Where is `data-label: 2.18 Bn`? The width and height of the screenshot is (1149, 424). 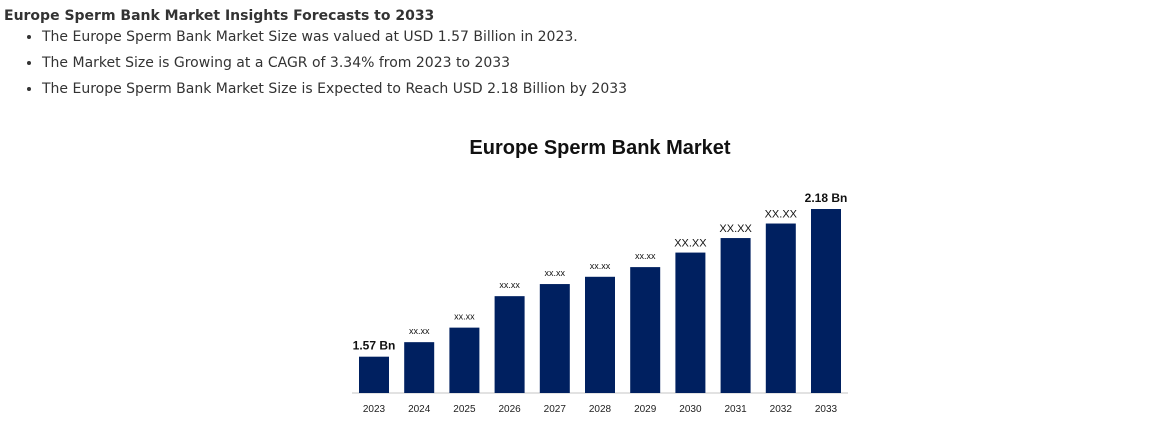
data-label: 2.18 Bn is located at coordinates (826, 198).